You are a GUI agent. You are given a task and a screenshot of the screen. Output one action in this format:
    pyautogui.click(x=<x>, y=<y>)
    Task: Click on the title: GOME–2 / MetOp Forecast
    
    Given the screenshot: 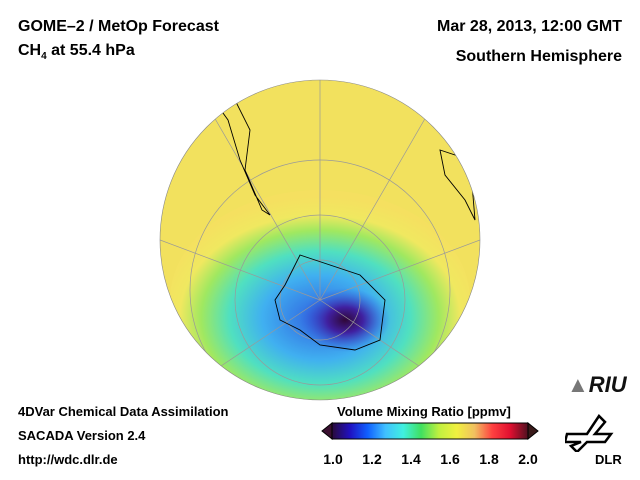 What is the action you would take?
    pyautogui.click(x=118, y=26)
    